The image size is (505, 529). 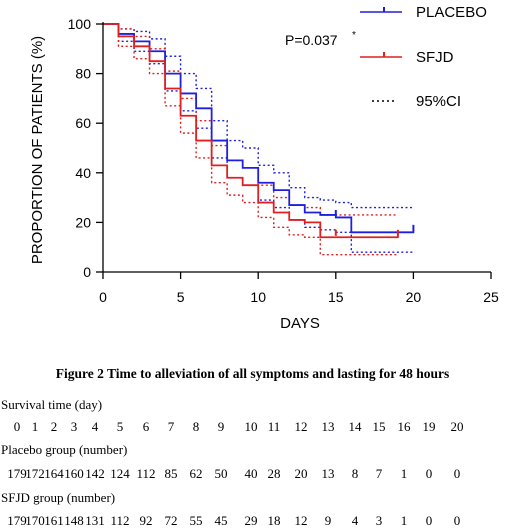 I want to click on legend-entry-ci: 95%CI, so click(x=416, y=101).